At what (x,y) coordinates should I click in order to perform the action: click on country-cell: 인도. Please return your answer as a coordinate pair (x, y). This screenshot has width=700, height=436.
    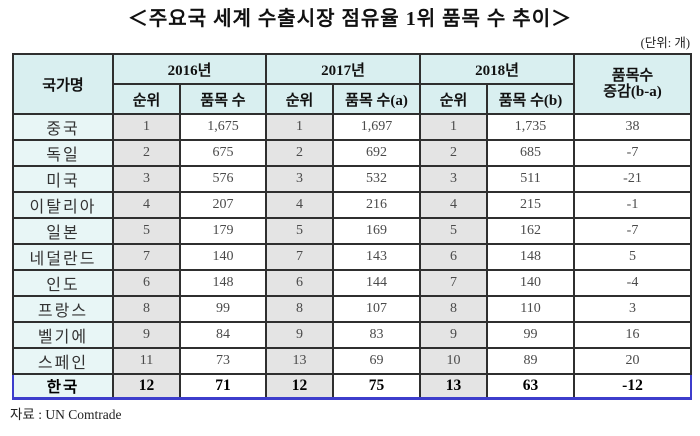
    Looking at the image, I should click on (63, 283).